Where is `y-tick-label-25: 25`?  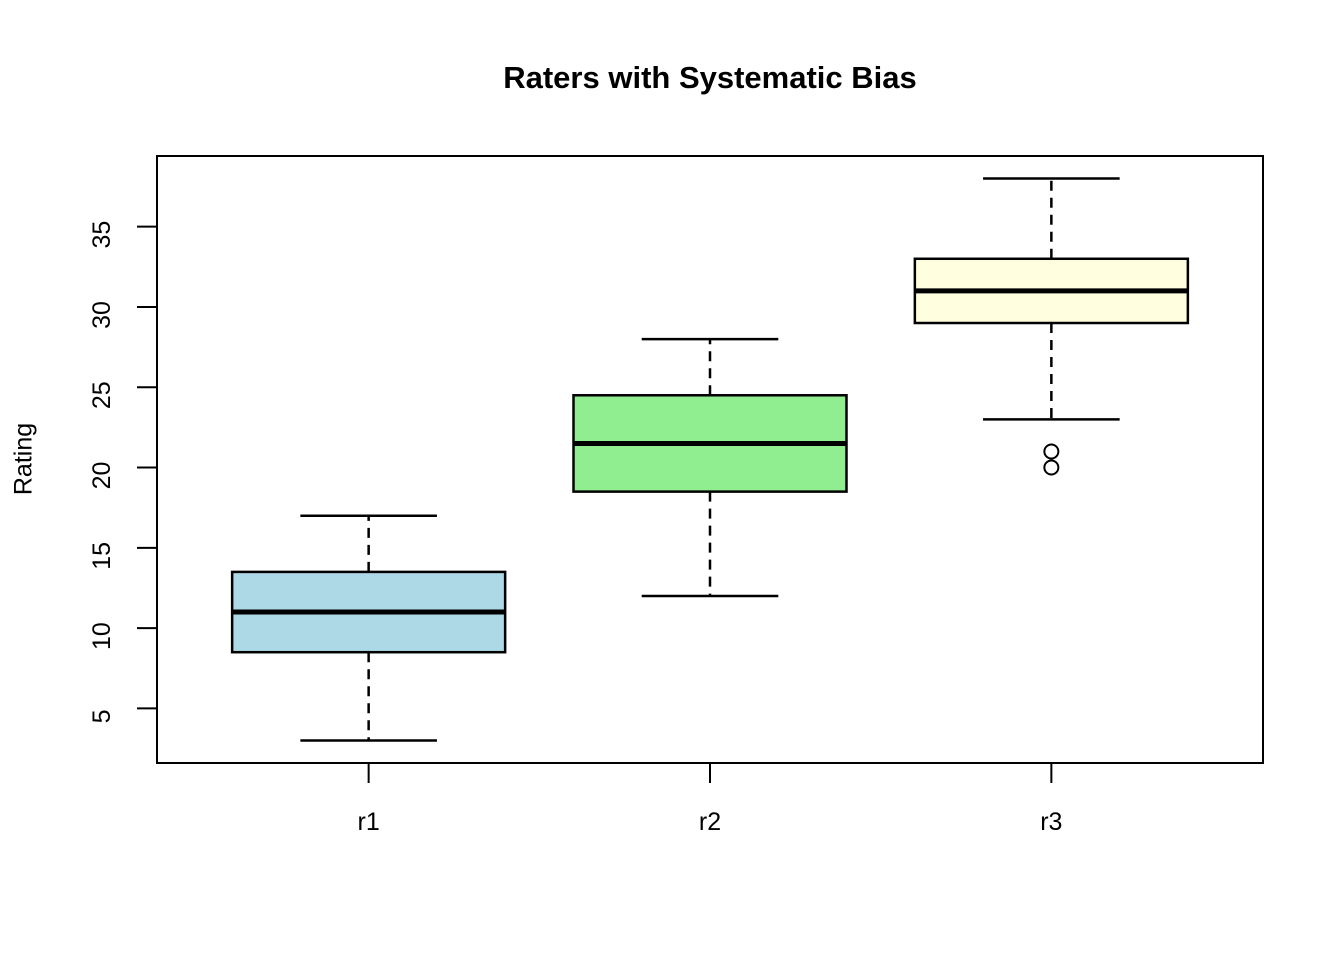 y-tick-label-25: 25 is located at coordinates (102, 395).